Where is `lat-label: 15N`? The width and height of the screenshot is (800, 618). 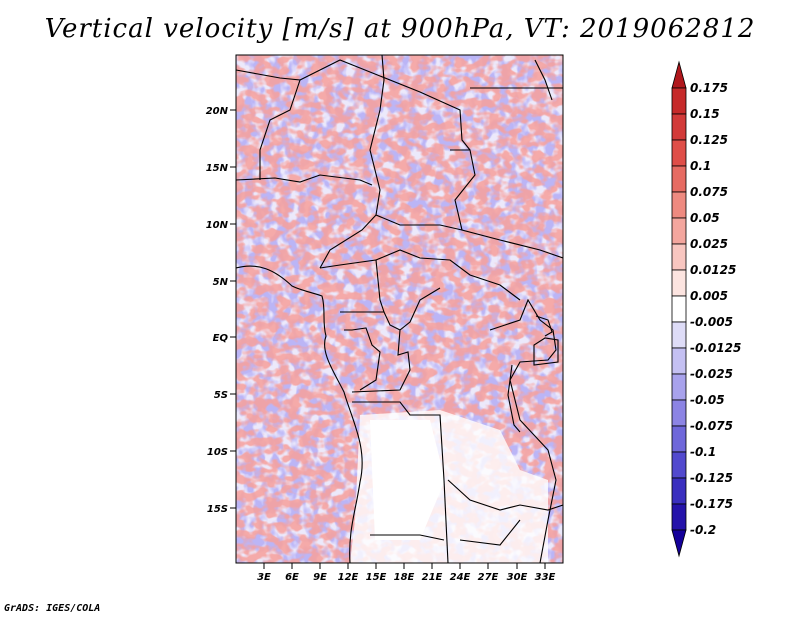 lat-label: 15N is located at coordinates (217, 168).